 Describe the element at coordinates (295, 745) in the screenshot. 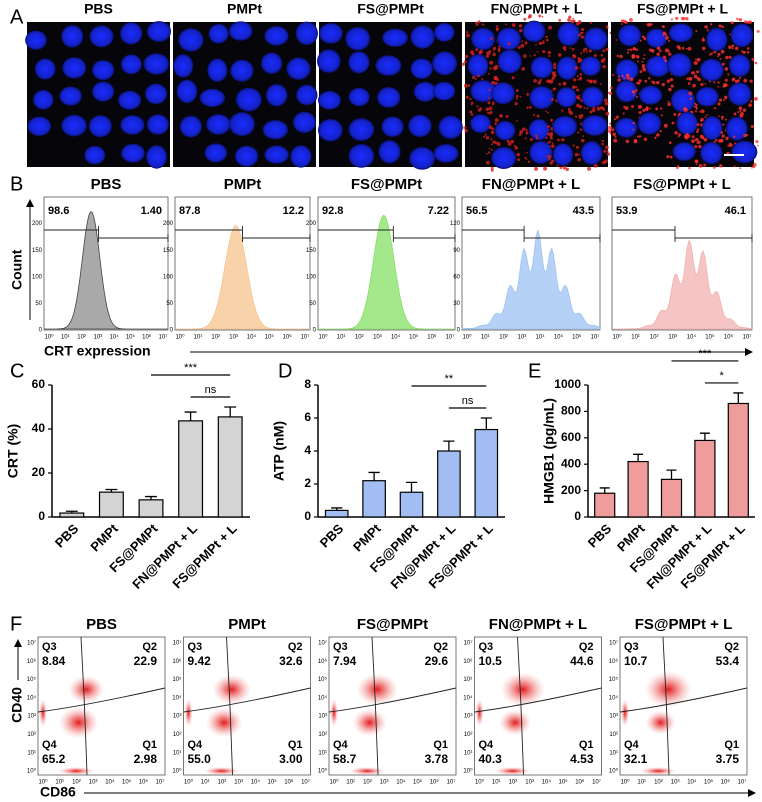

I see `quadrant-name: Q1` at that location.